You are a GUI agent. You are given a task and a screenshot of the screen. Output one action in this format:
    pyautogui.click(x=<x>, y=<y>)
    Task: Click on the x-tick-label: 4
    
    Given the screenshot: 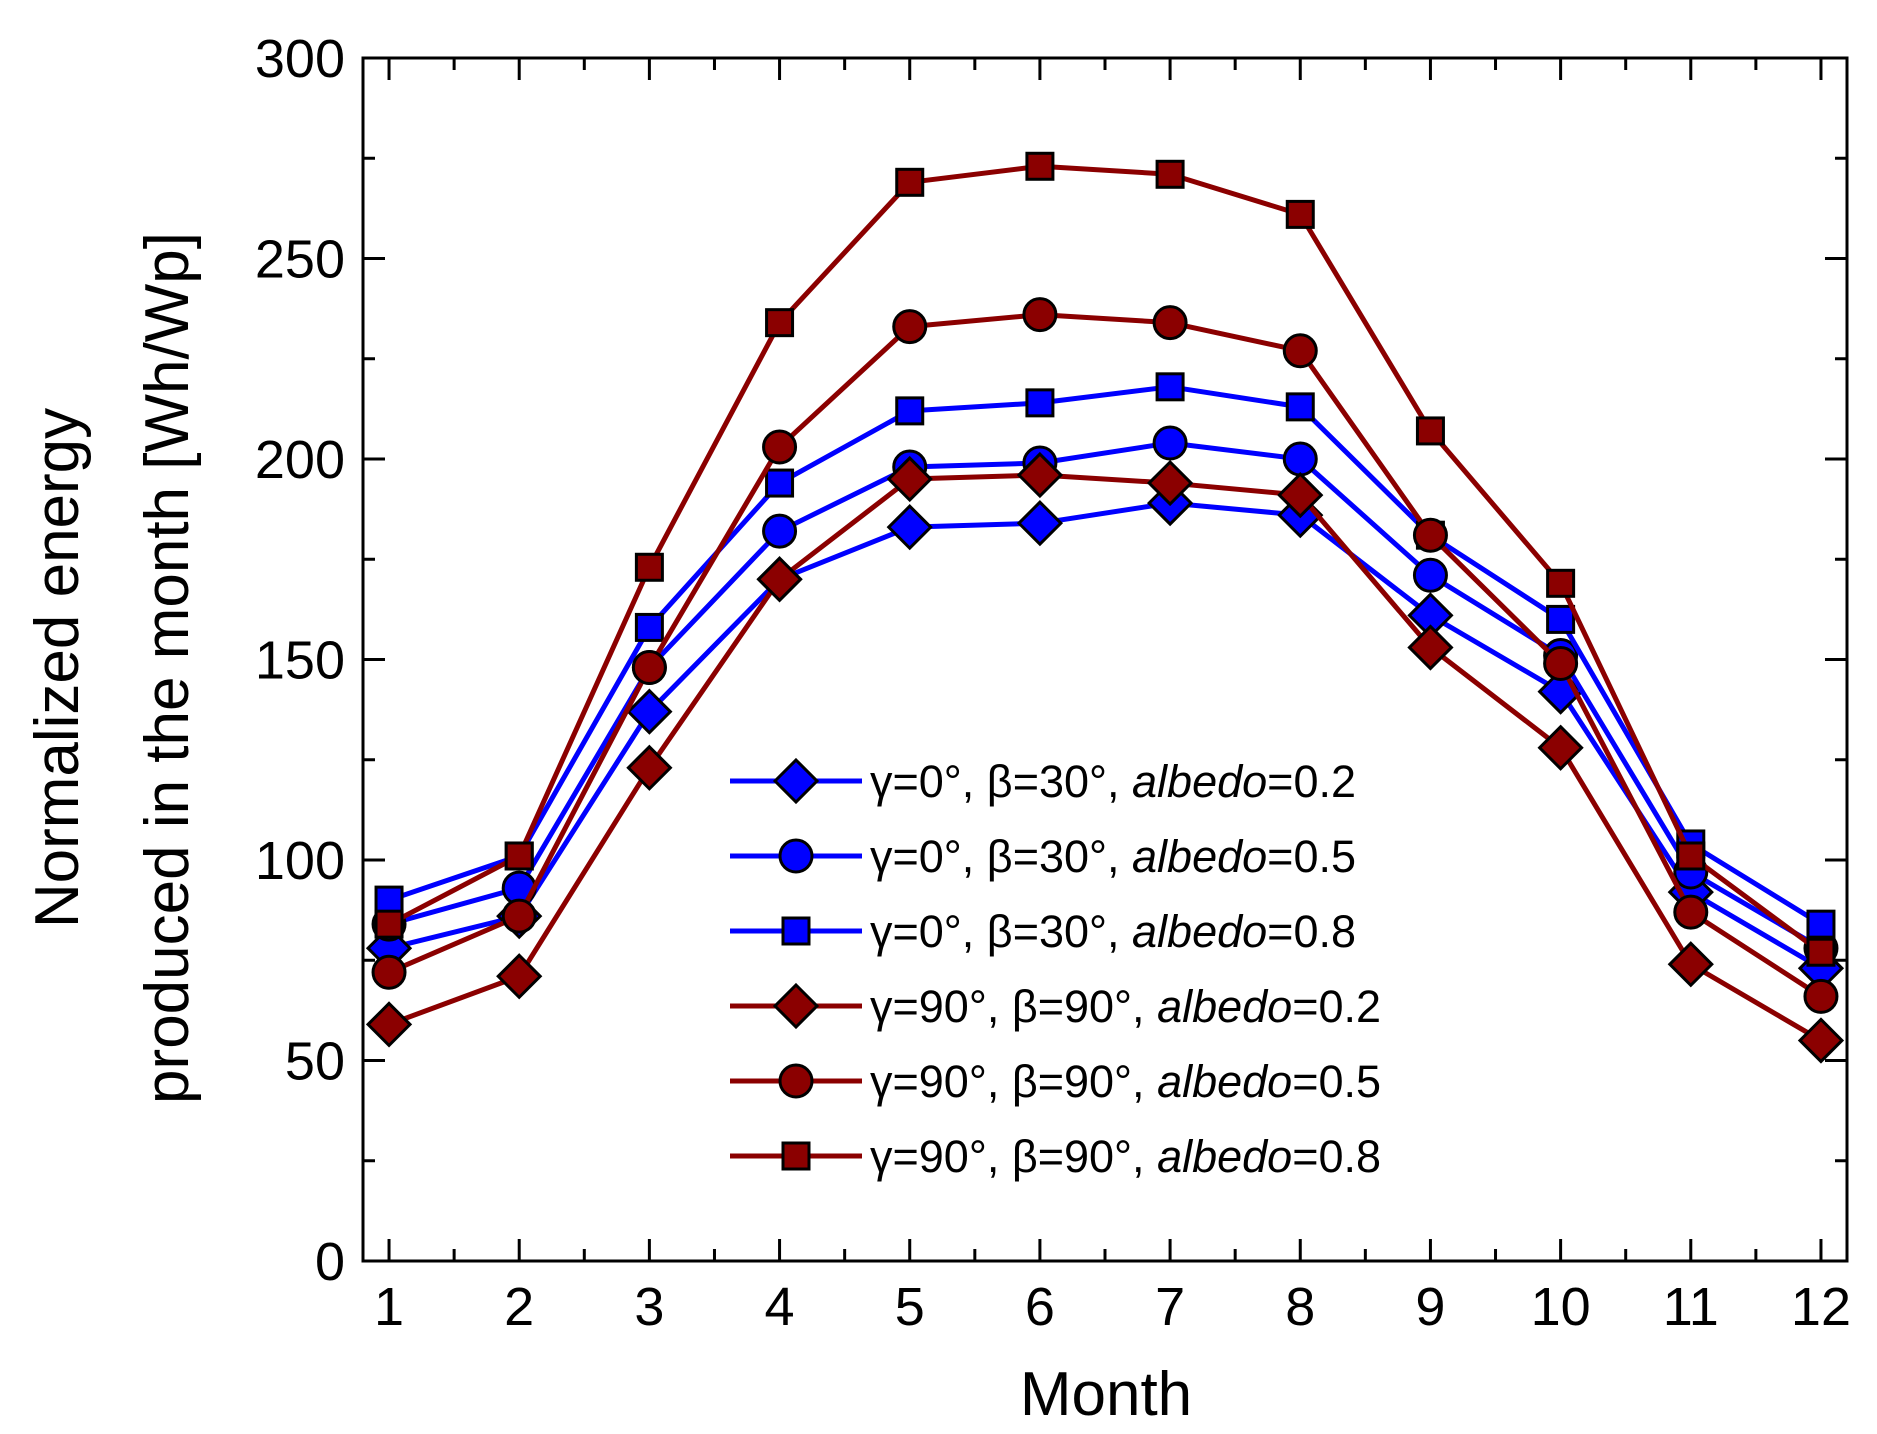 What is the action you would take?
    pyautogui.click(x=780, y=1307)
    